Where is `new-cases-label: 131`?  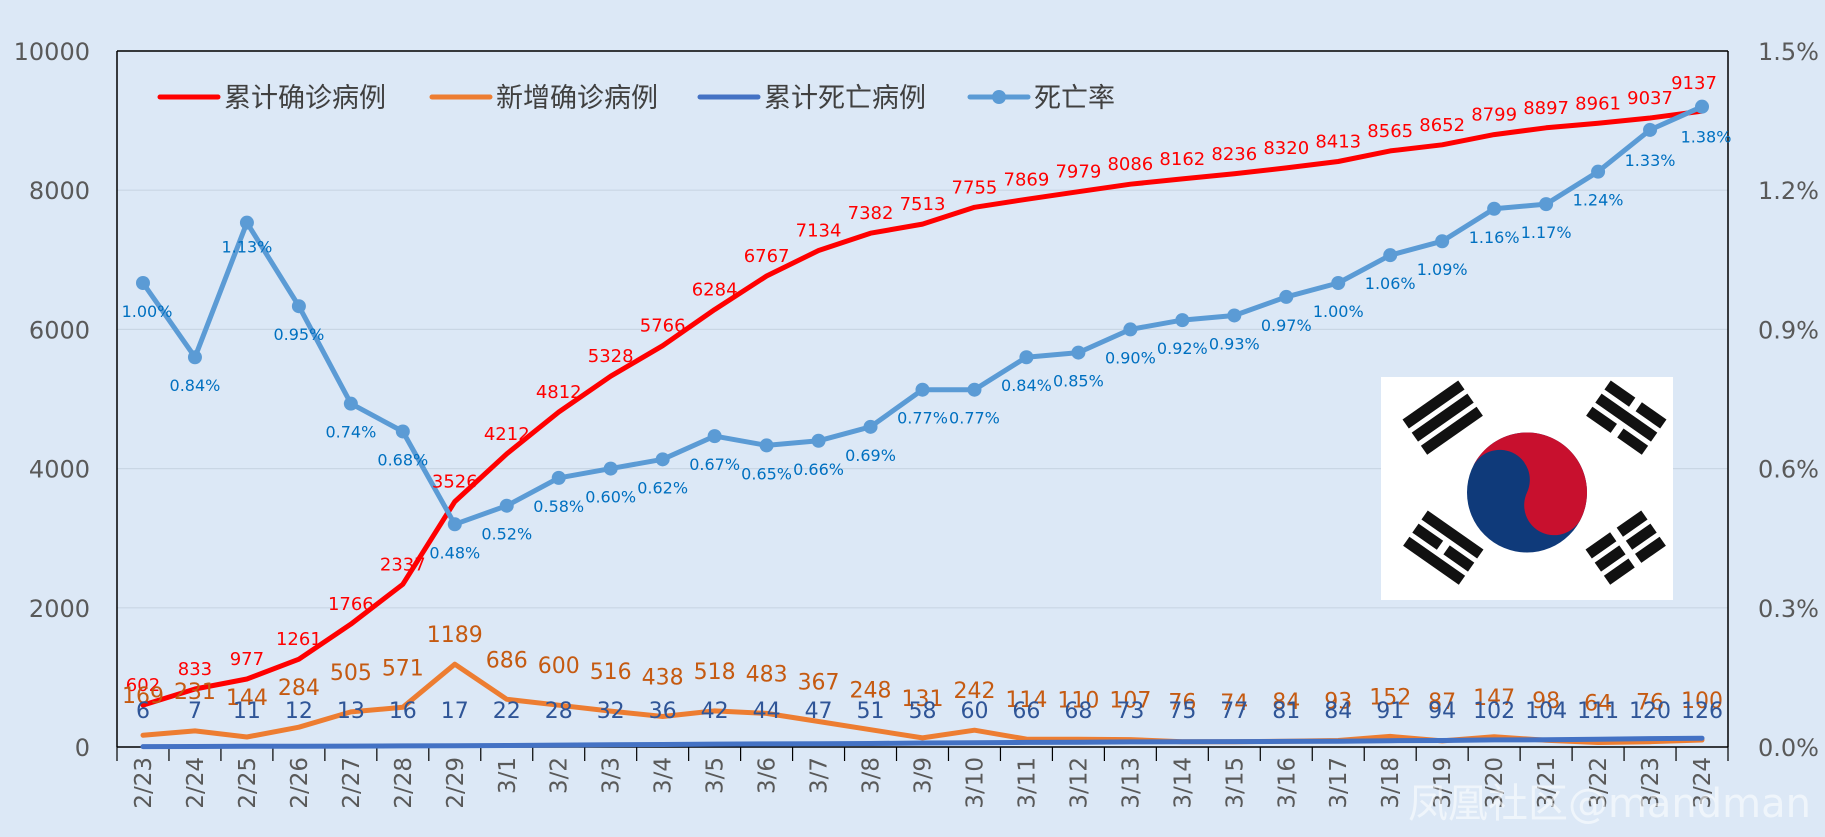
new-cases-label: 131 is located at coordinates (923, 699).